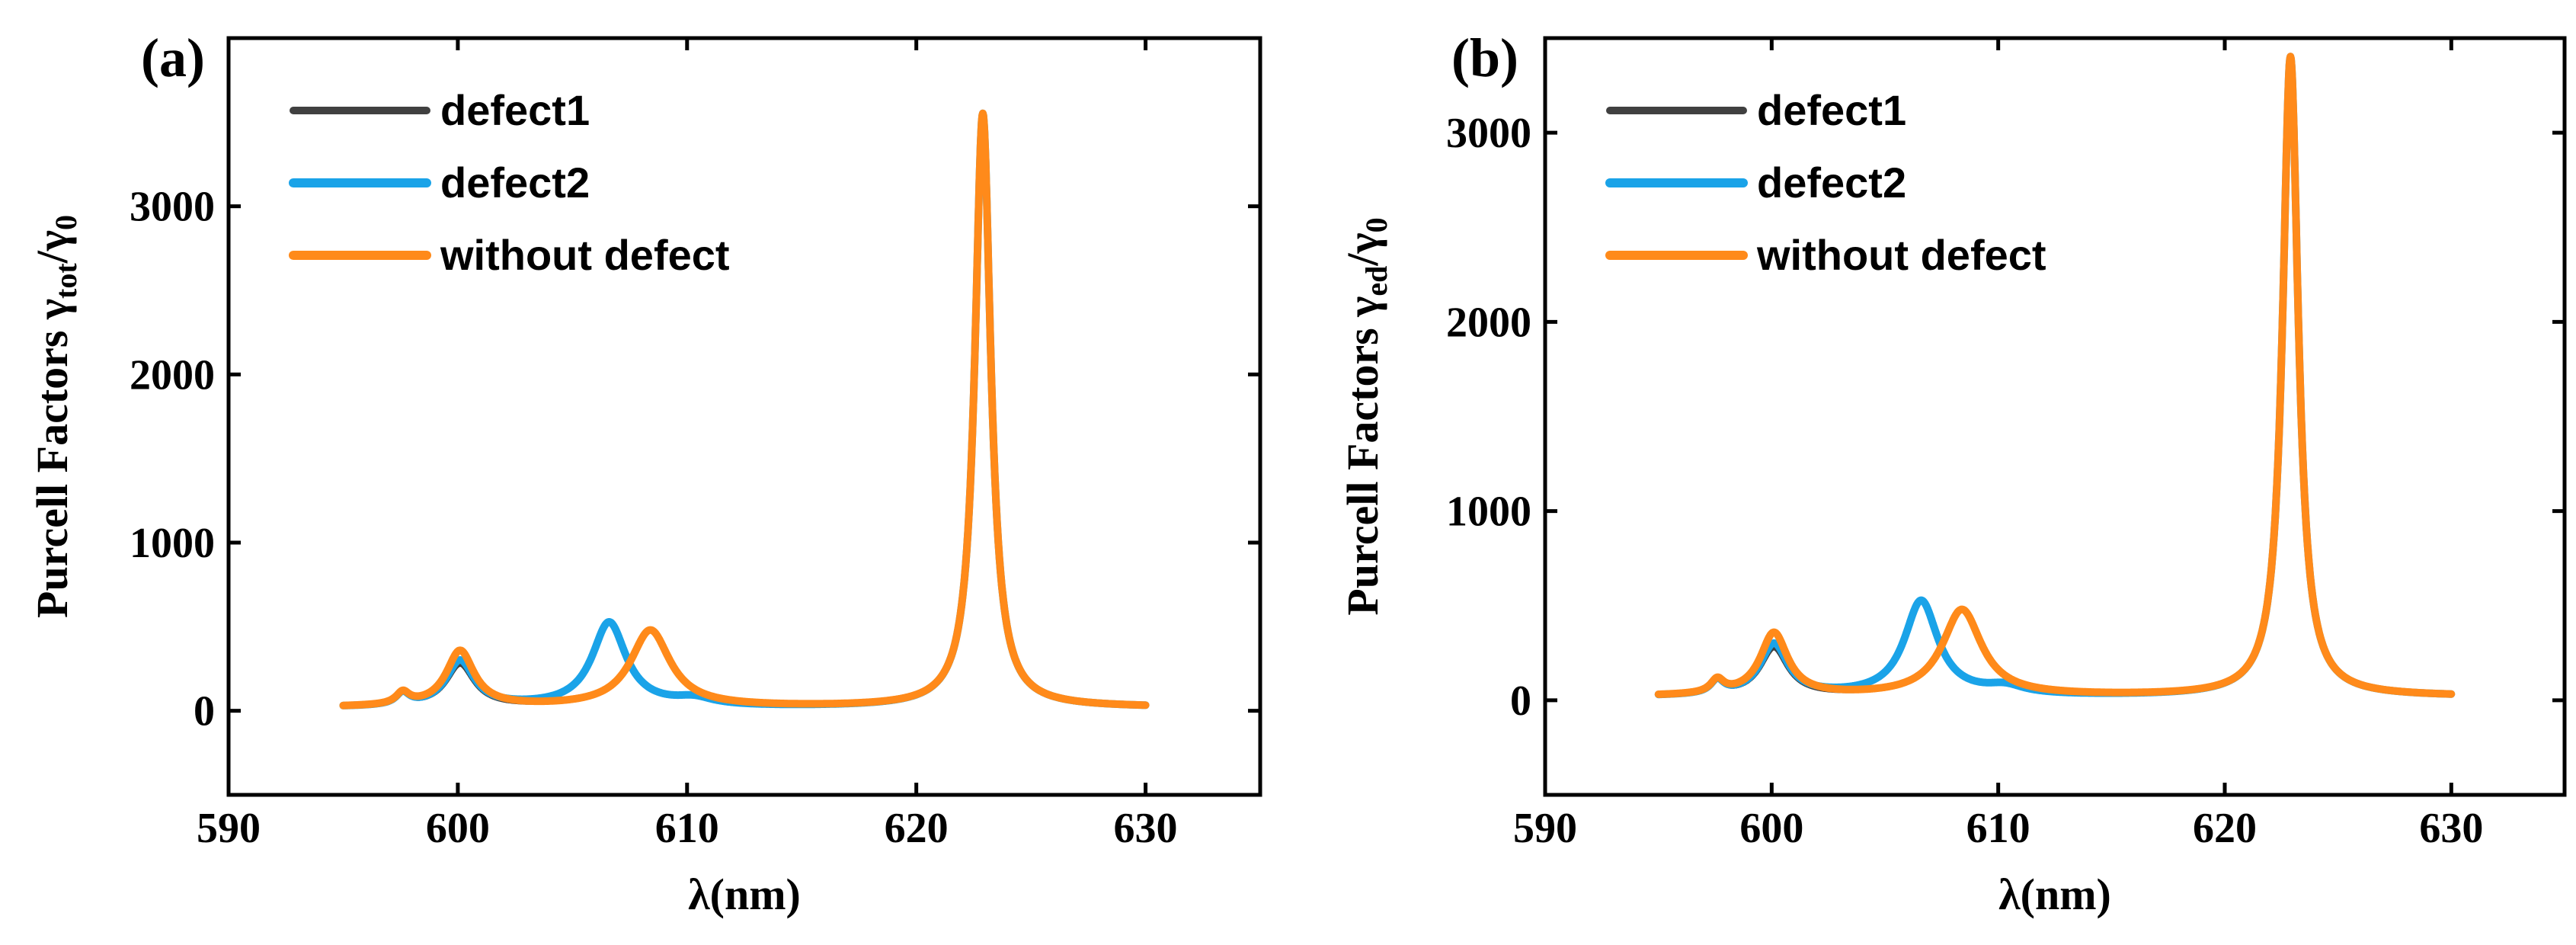 The width and height of the screenshot is (2576, 945). Describe the element at coordinates (55, 416) in the screenshot. I see `y-axis-label: Purcell Factors γtot/γ0` at that location.